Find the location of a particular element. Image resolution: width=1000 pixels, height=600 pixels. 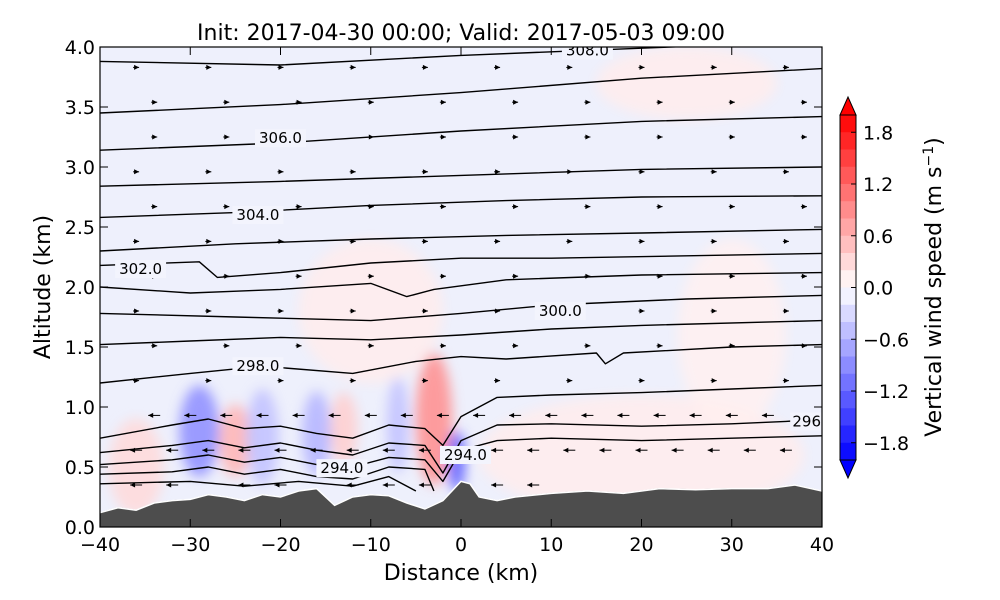

y-tick-label-5: 2.5 is located at coordinates (80, 228).